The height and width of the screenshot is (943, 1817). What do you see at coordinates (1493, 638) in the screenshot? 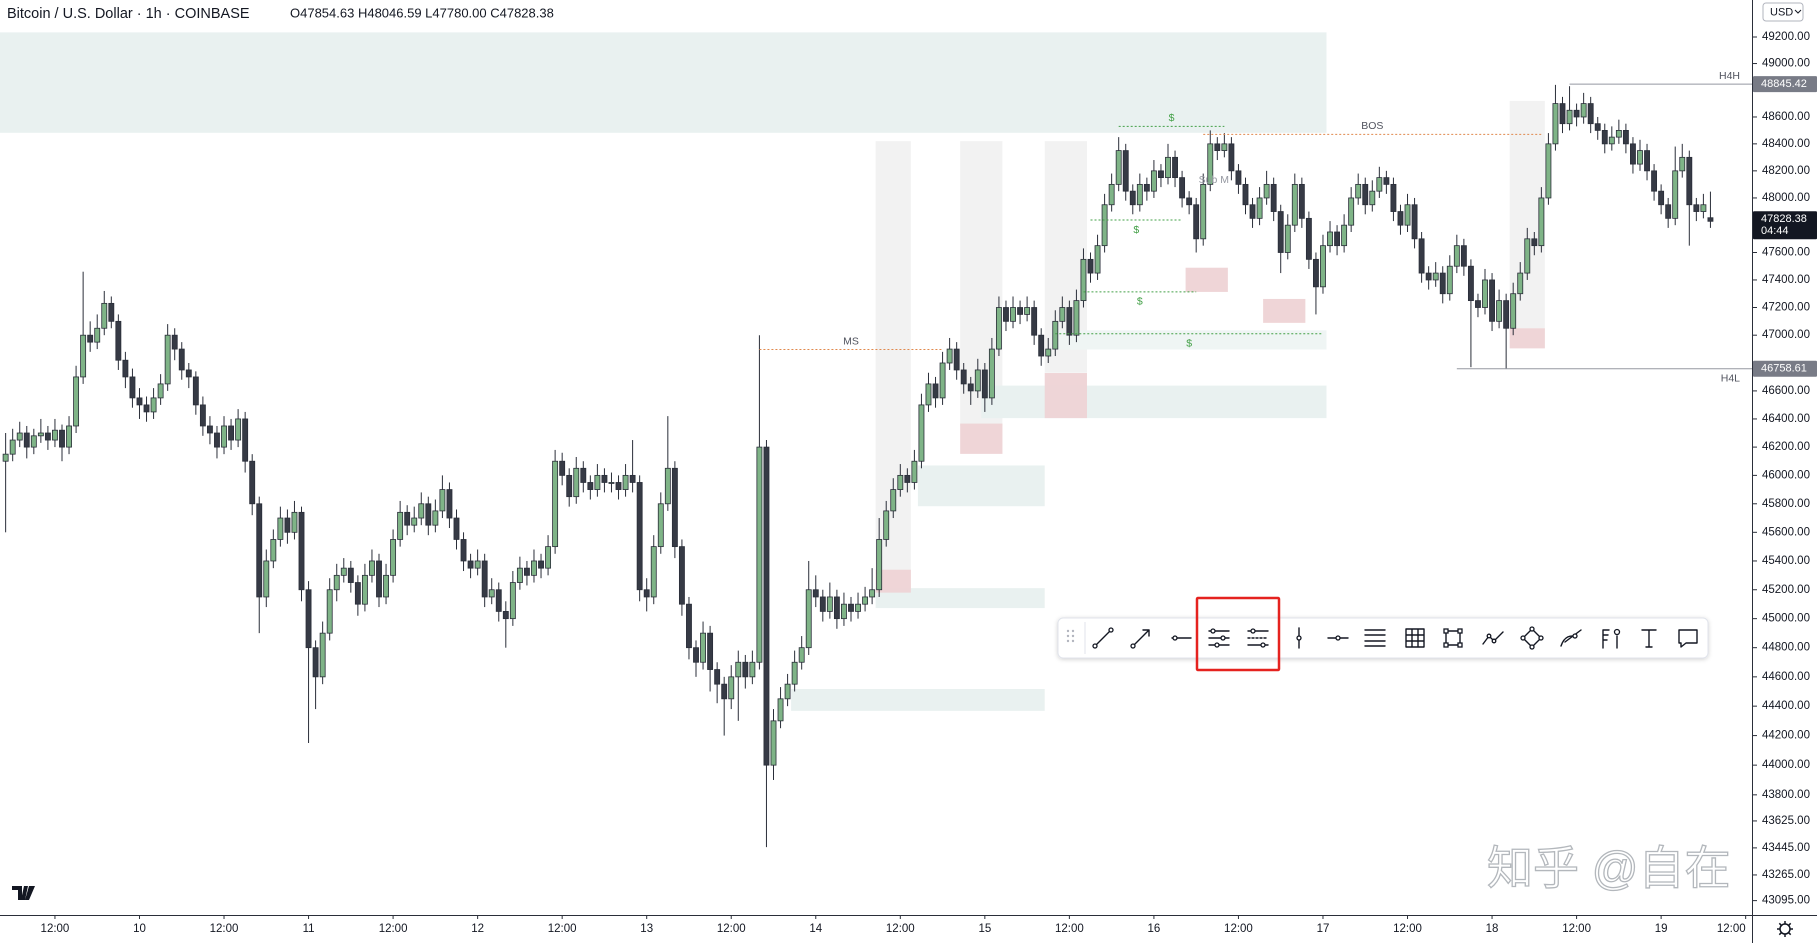
I see `path-tool` at bounding box center [1493, 638].